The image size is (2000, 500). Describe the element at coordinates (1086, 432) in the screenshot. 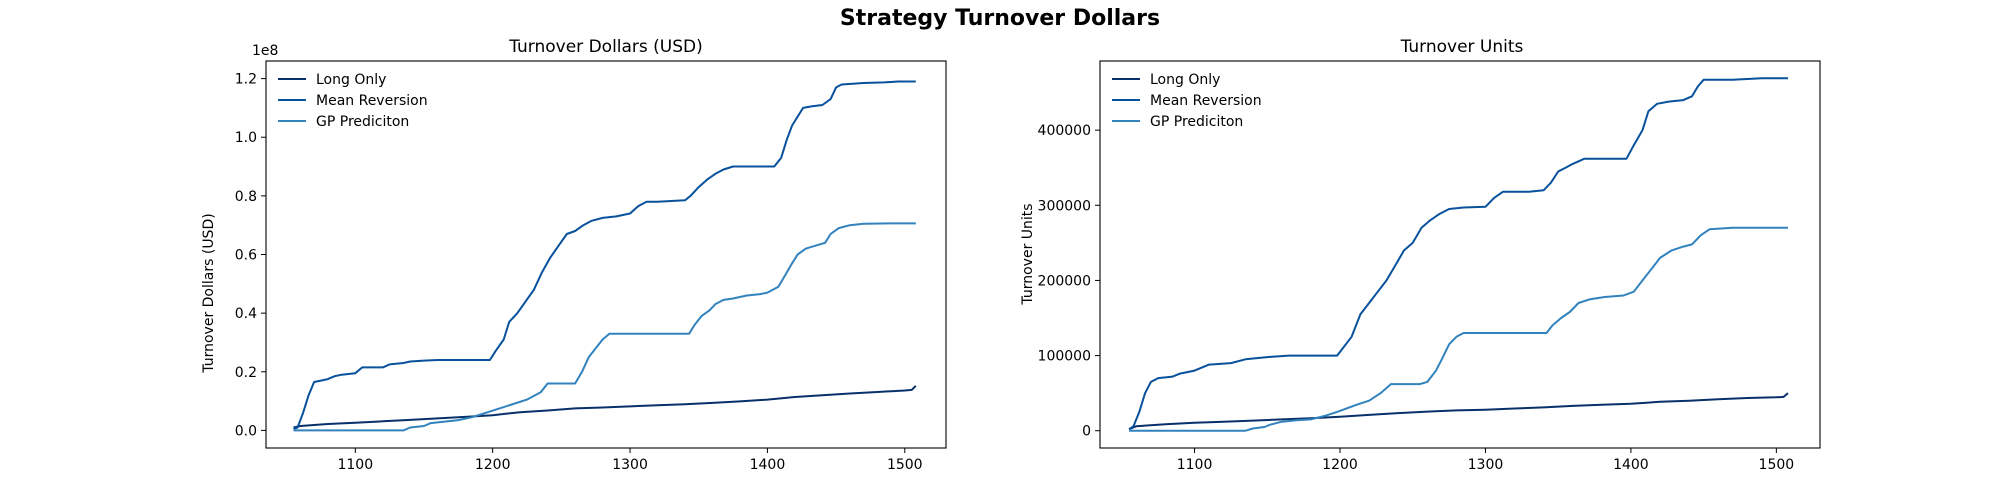

I see `y-tick-label: 0` at that location.